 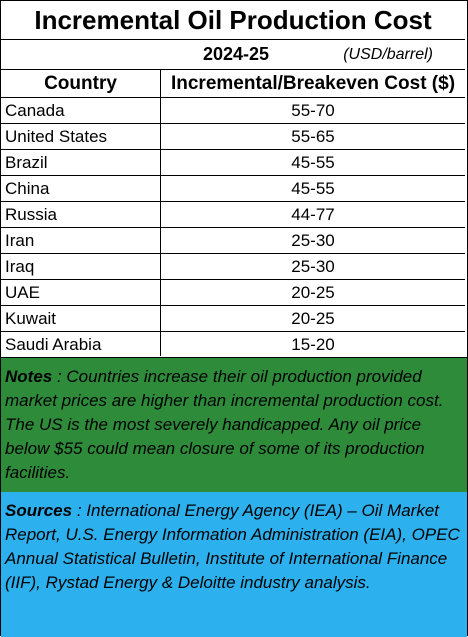 I want to click on subheader-row: 2024-25 (USD/barrel), so click(x=233, y=55).